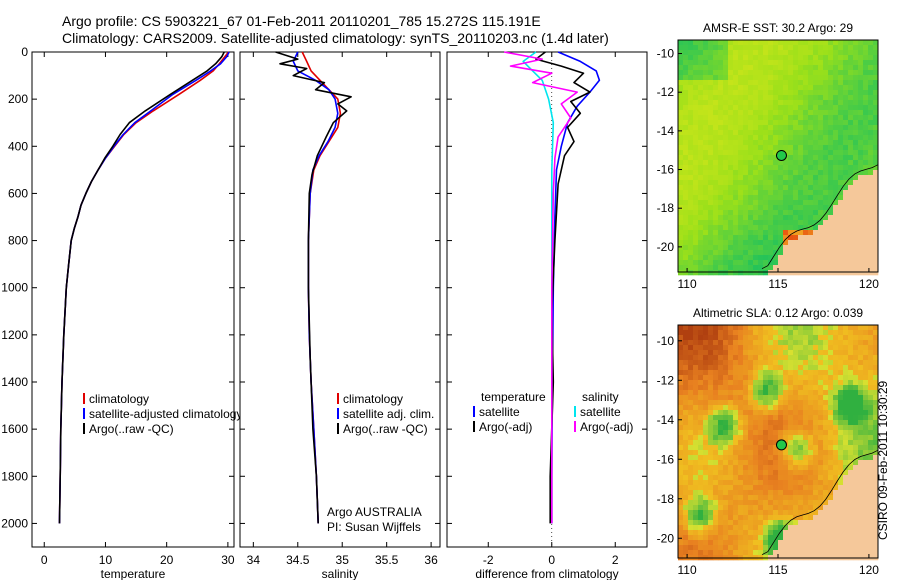 The image size is (900, 580). I want to click on salinity-series-argo-raw-qc, so click(313, 287).